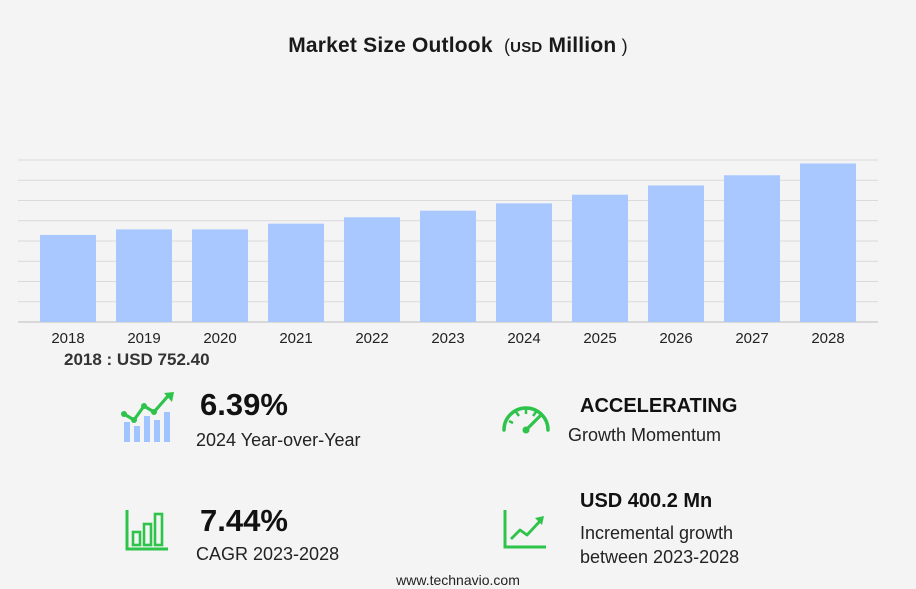 The height and width of the screenshot is (589, 916). I want to click on bar-2019, so click(144, 275).